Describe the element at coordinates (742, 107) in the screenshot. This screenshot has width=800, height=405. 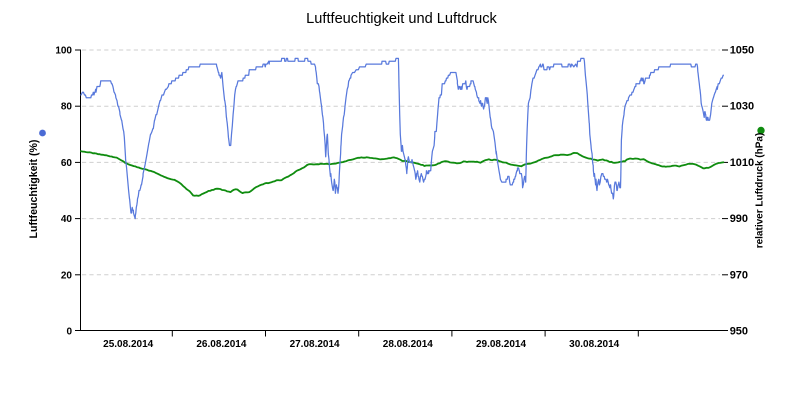
I see `svg-text: 1030` at that location.